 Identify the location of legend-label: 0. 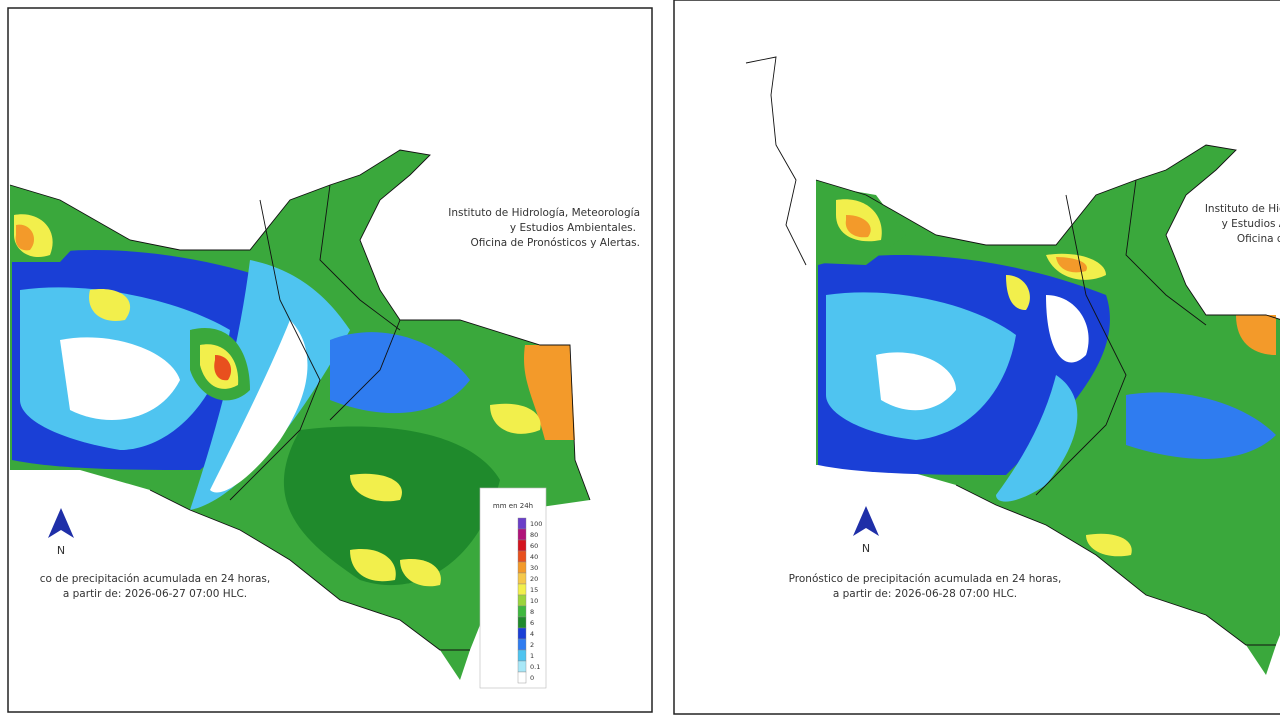
(532, 678).